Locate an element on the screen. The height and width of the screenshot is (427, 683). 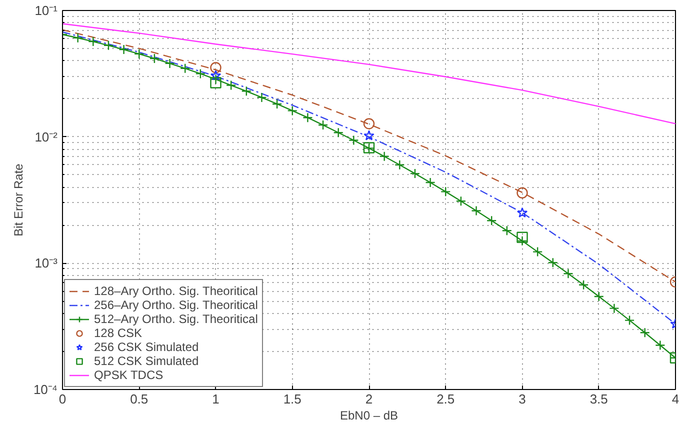
y-tick-label: 10⁻² is located at coordinates (46, 136).